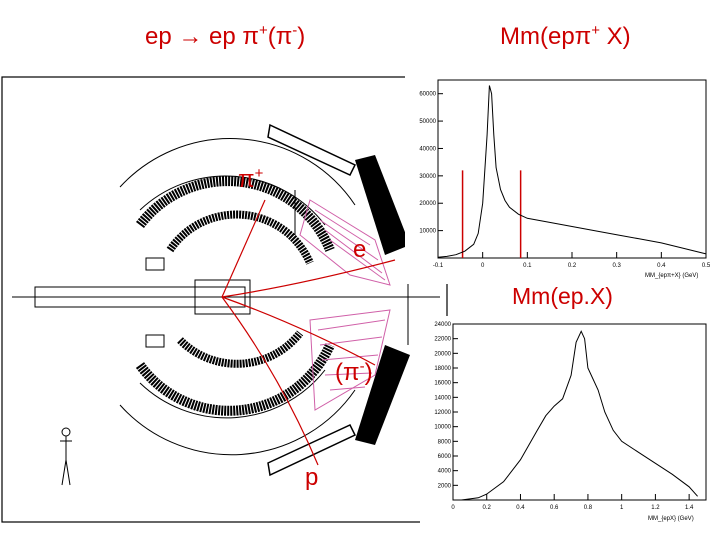  What do you see at coordinates (442, 413) in the screenshot?
I see `bottom-ytick-label-5: 12000` at bounding box center [442, 413].